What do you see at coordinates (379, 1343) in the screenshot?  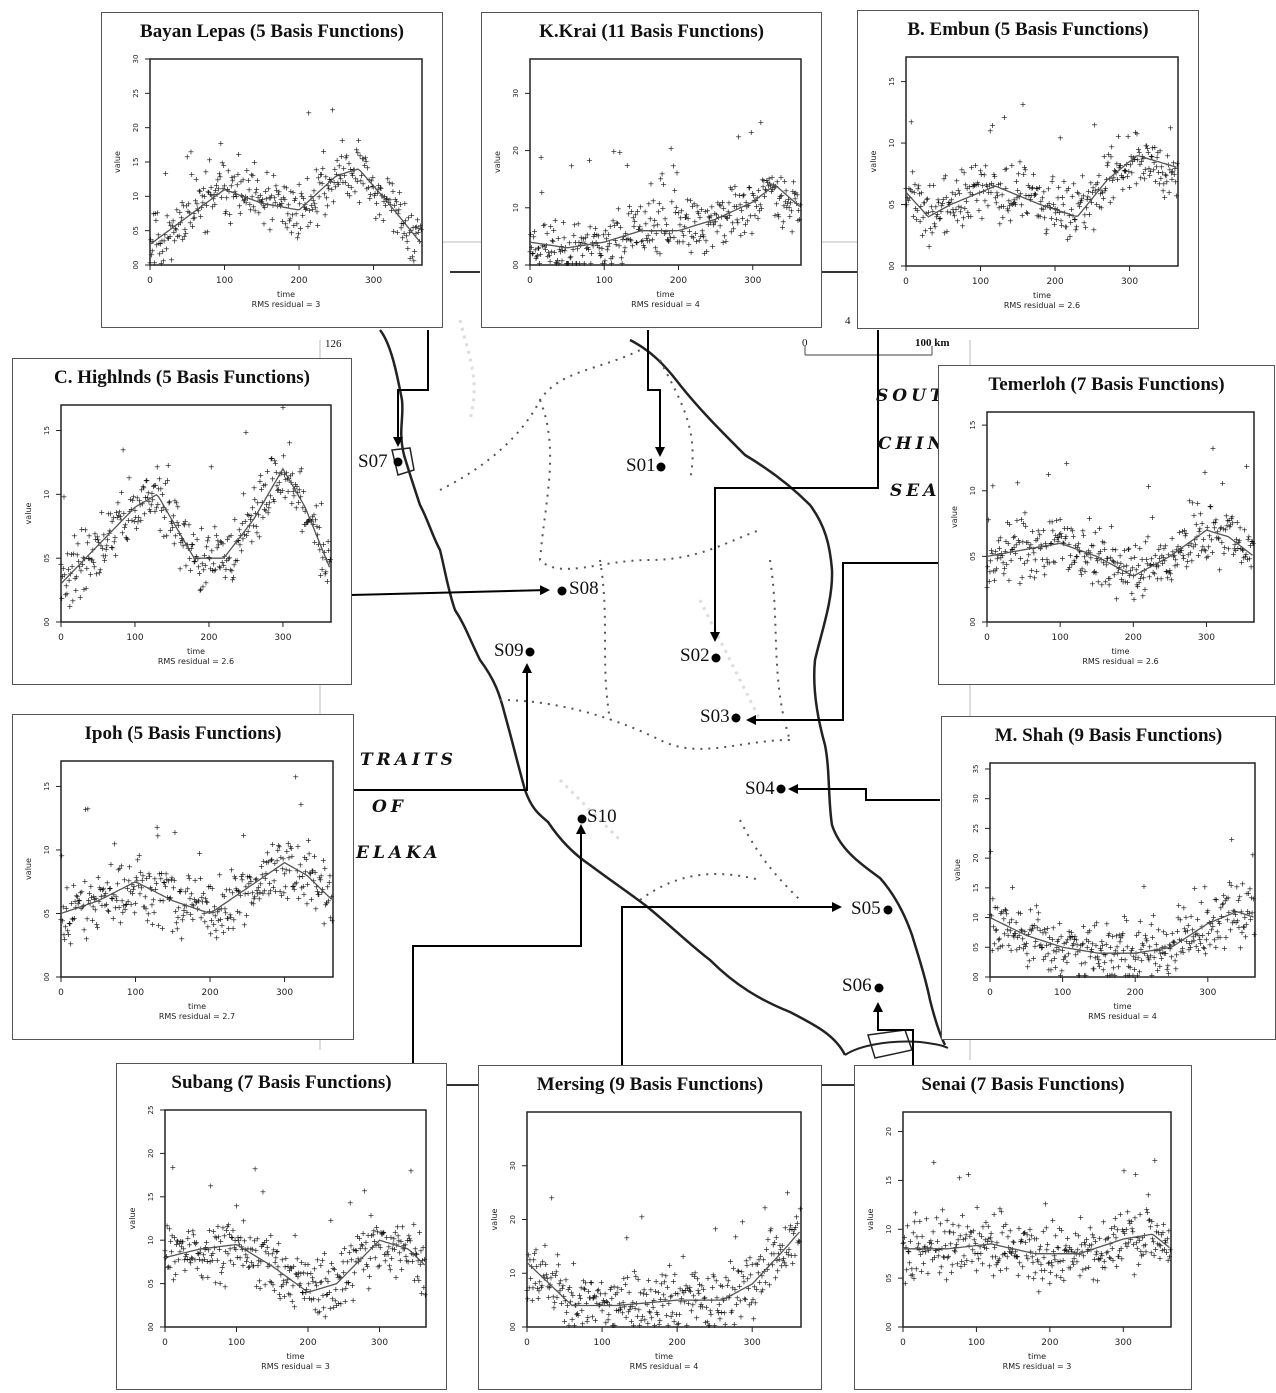 I see `x-tick-label: 300` at bounding box center [379, 1343].